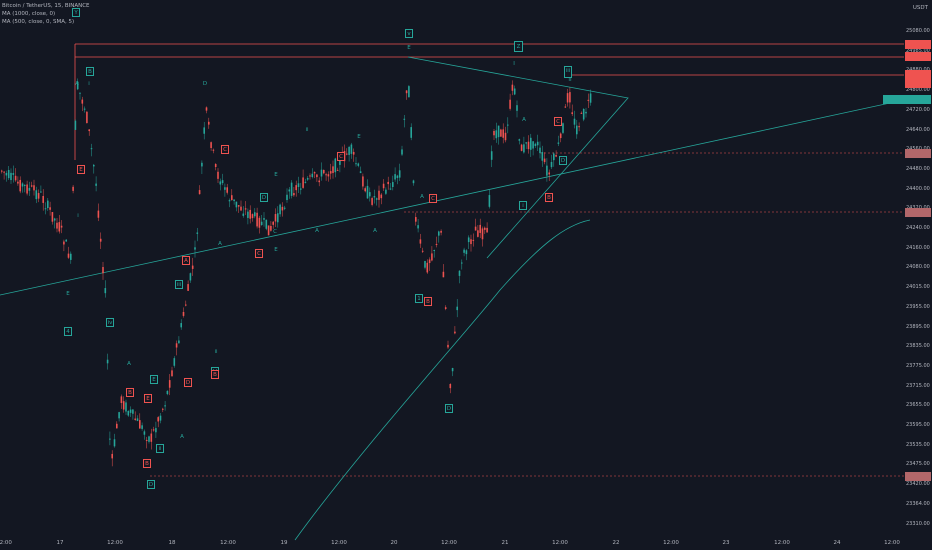  I want to click on wave-label-green: iv, so click(110, 322).